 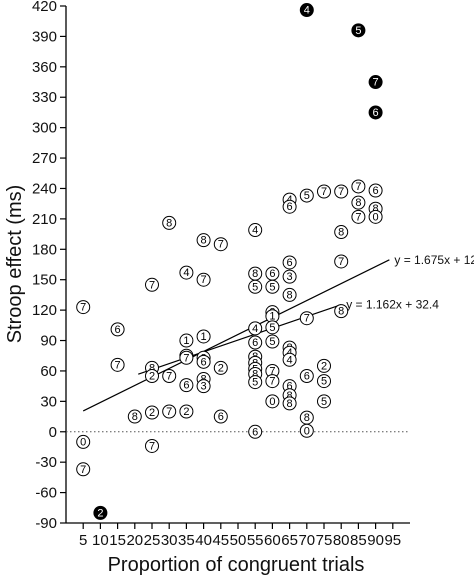 What do you see at coordinates (134, 540) in the screenshot?
I see `x-tick-label: 20` at bounding box center [134, 540].